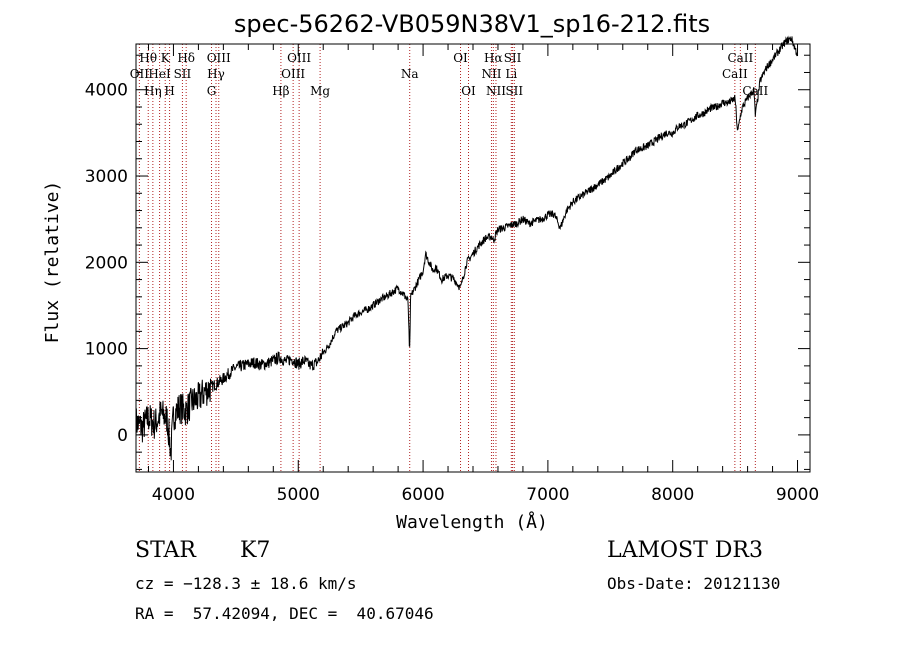 The height and width of the screenshot is (649, 900). What do you see at coordinates (472, 24) in the screenshot?
I see `chart-title: spec-56262-VB059N38V1_sp16-212.fits` at bounding box center [472, 24].